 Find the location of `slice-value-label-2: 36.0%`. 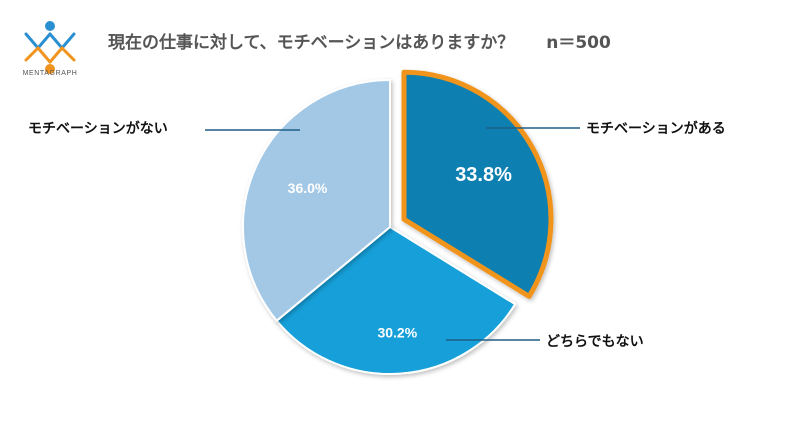

slice-value-label-2: 36.0% is located at coordinates (308, 188).